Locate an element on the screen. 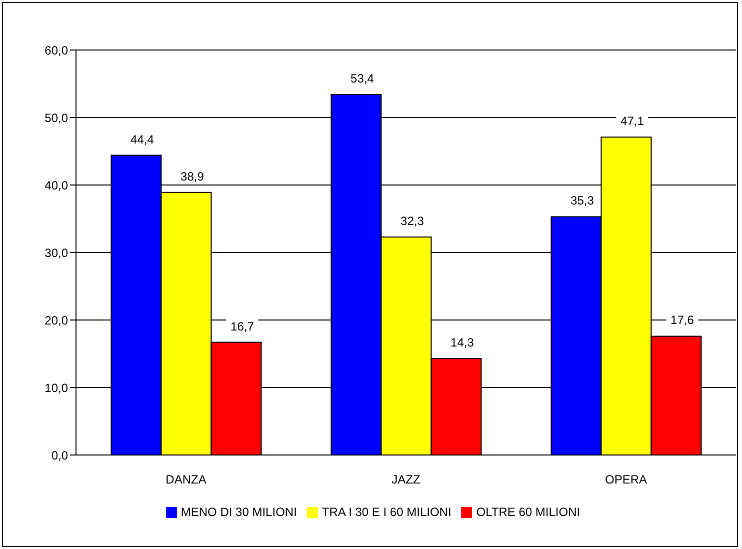 The height and width of the screenshot is (549, 742). y-tick-label: 60,0 is located at coordinates (56, 50).